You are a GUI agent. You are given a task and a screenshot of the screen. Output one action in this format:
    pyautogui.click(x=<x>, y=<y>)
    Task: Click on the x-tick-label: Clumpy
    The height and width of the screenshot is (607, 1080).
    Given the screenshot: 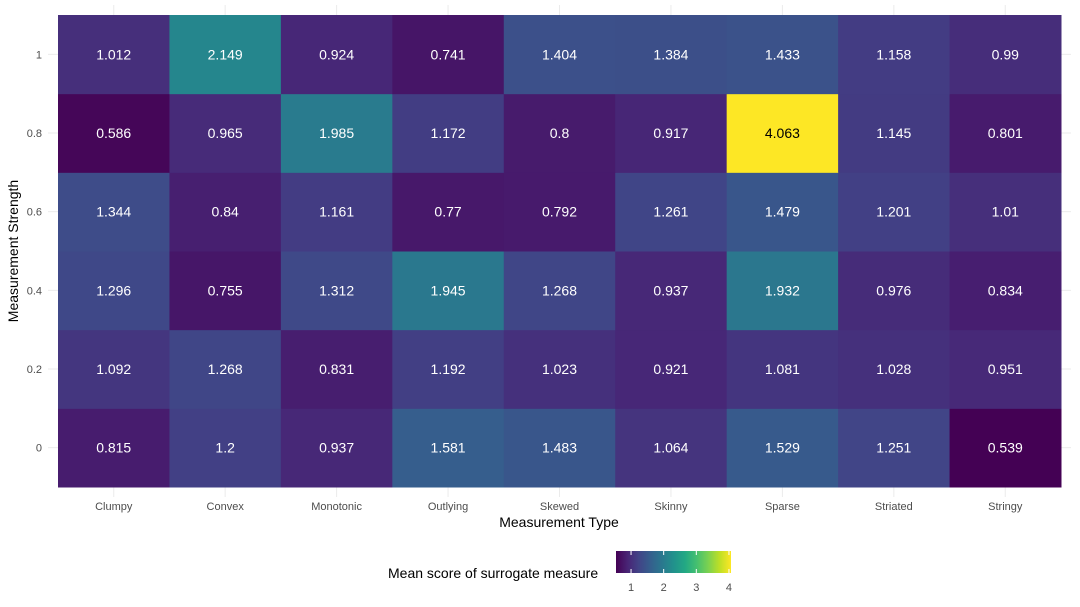 What is the action you would take?
    pyautogui.click(x=114, y=507)
    